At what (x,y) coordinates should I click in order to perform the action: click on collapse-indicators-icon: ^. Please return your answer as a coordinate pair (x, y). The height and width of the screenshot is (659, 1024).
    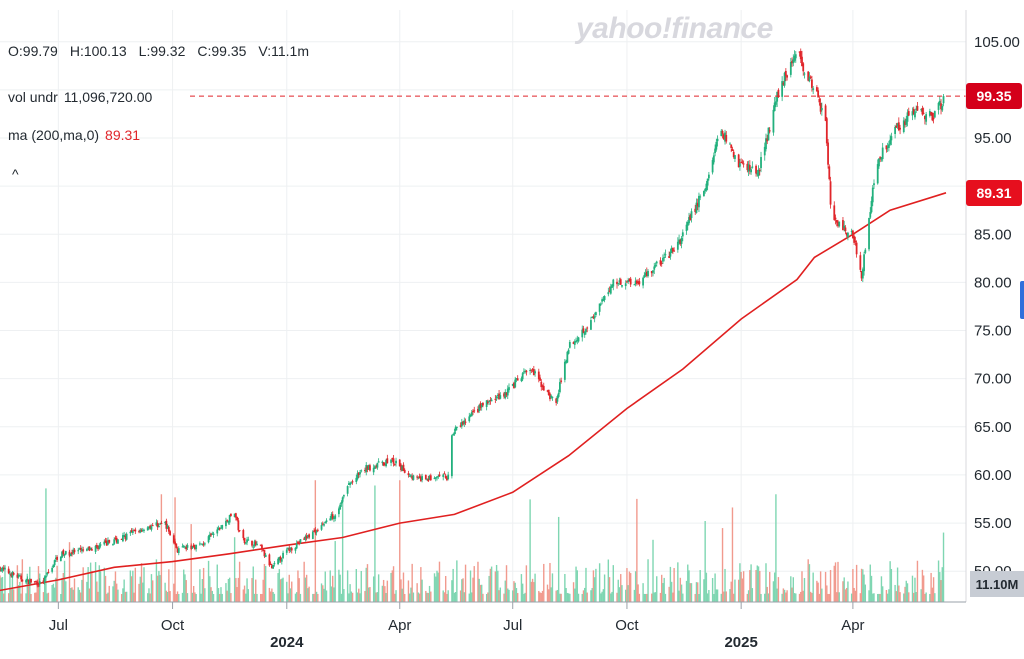
    Looking at the image, I should click on (15, 174).